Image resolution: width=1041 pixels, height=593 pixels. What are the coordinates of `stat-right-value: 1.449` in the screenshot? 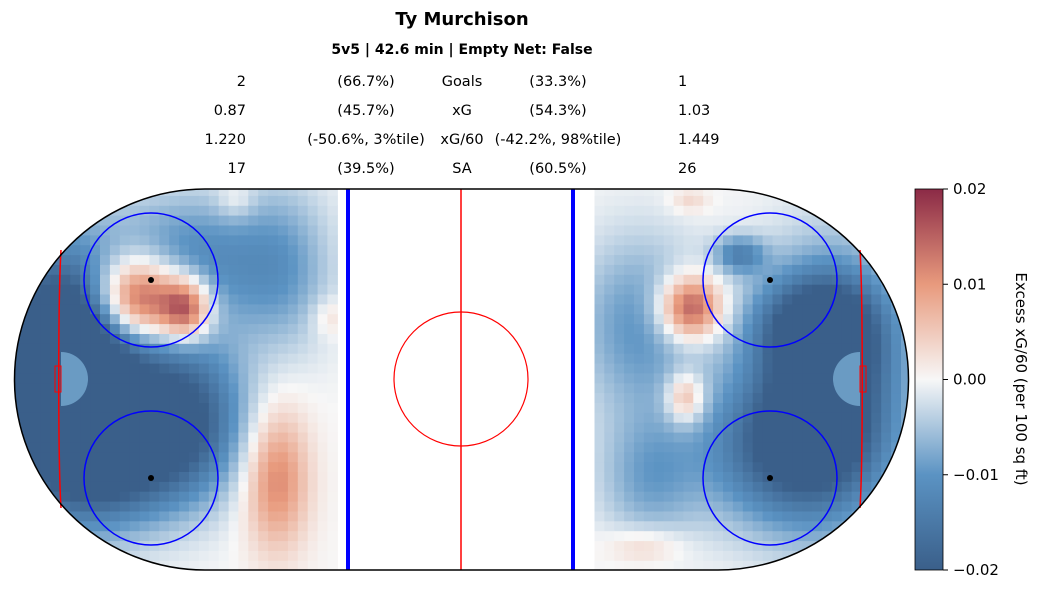 It's located at (699, 140).